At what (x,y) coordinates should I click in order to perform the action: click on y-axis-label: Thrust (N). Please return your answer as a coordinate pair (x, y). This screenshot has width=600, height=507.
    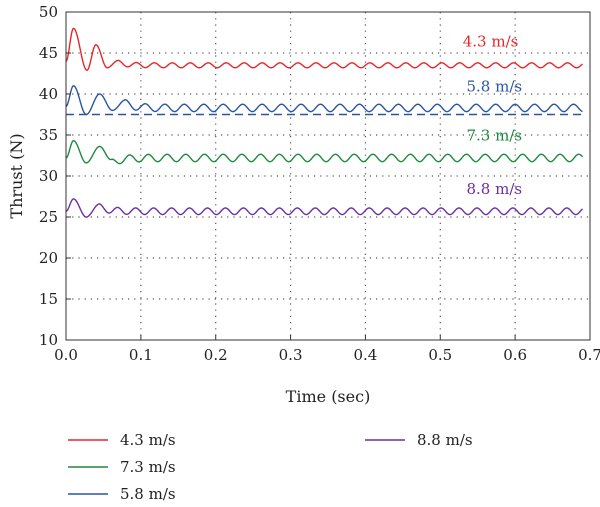
    Looking at the image, I should click on (16, 175).